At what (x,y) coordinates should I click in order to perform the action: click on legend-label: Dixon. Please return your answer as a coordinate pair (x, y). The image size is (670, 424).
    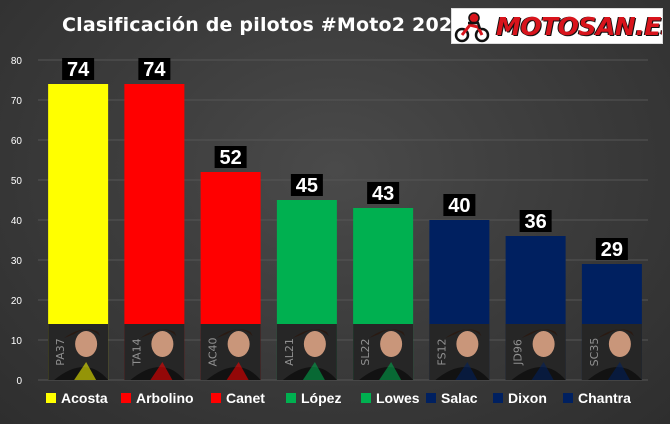
    Looking at the image, I should click on (527, 398).